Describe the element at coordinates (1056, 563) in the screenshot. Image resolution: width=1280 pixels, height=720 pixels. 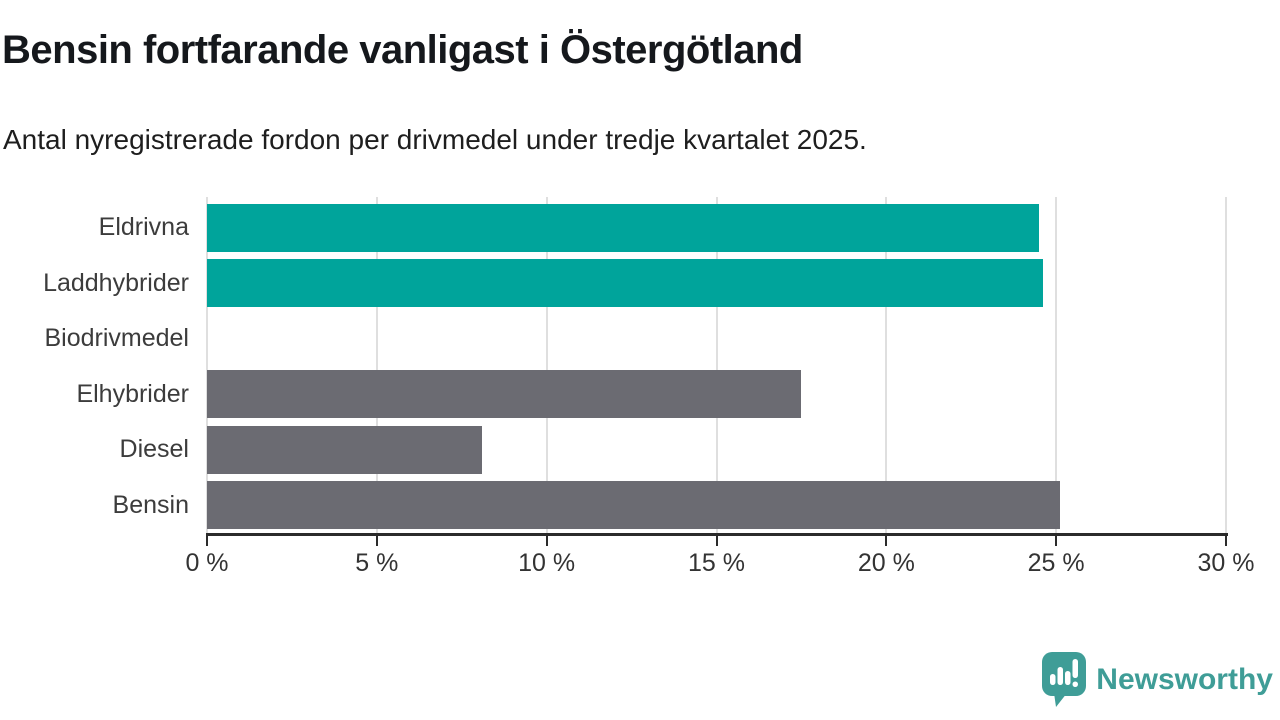
I see `x-axis-tick-label: 25 %` at that location.